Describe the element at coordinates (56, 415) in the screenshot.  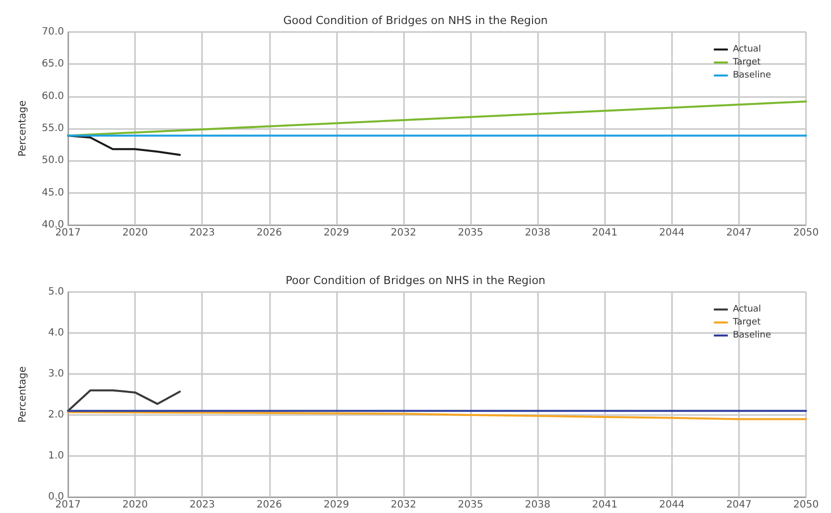
I see `y-tick-label: 2.0` at that location.